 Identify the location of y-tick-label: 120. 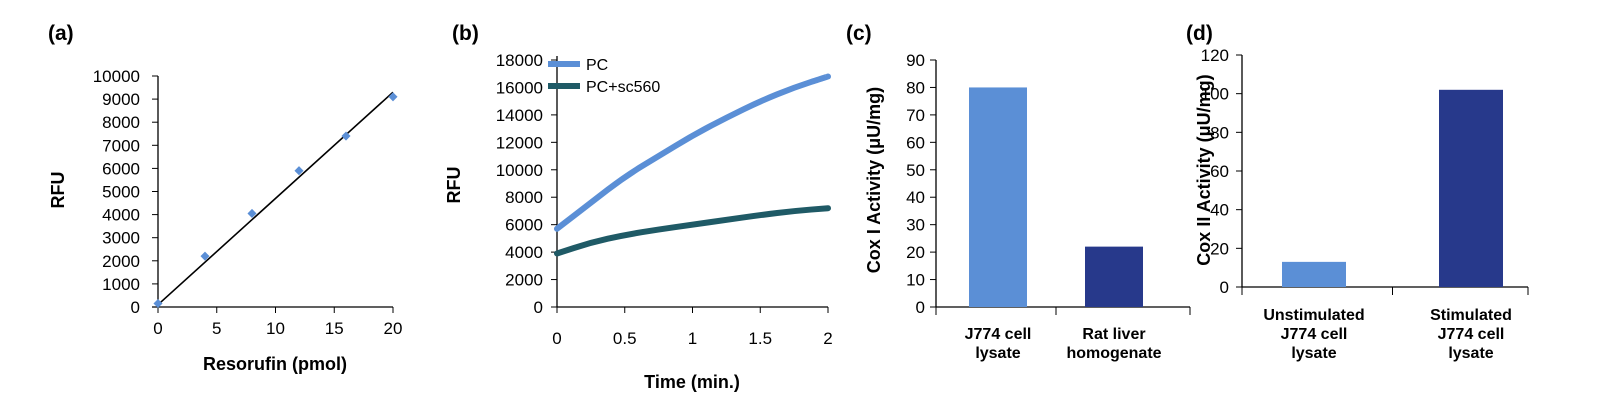
(1215, 55).